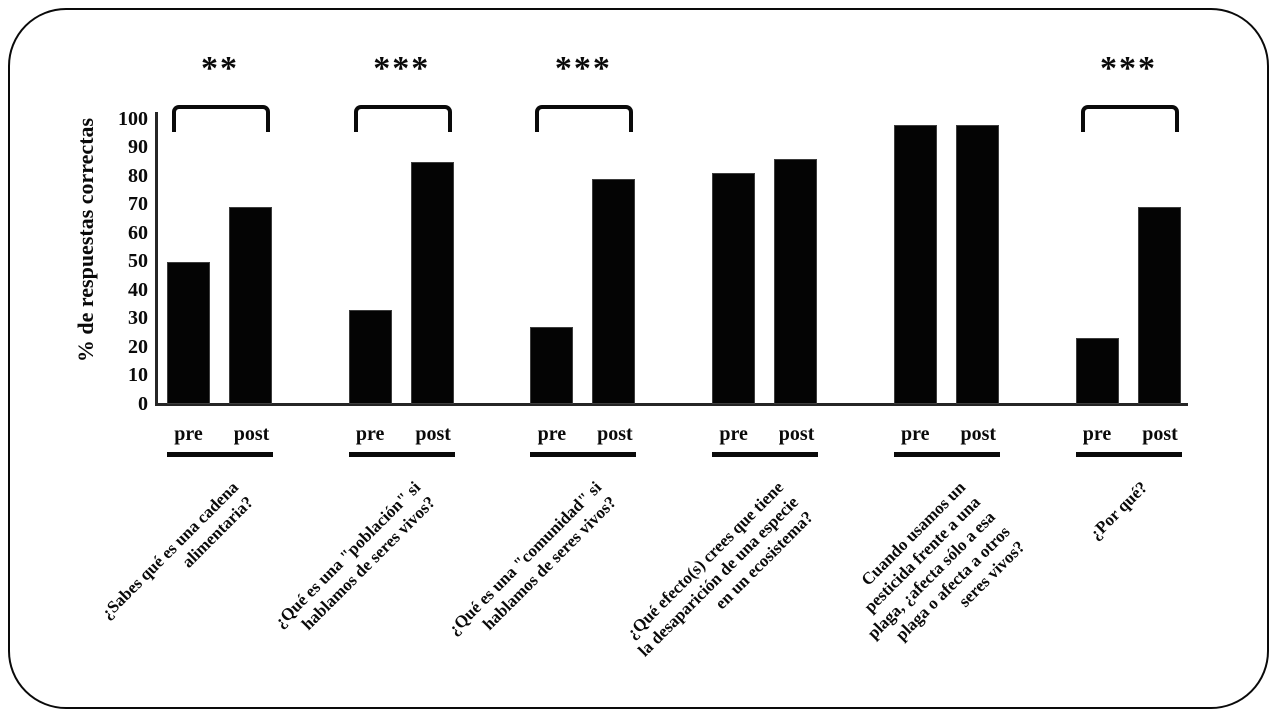 This screenshot has height=720, width=1280. Describe the element at coordinates (138, 147) in the screenshot. I see `y-tick-label: 90` at that location.